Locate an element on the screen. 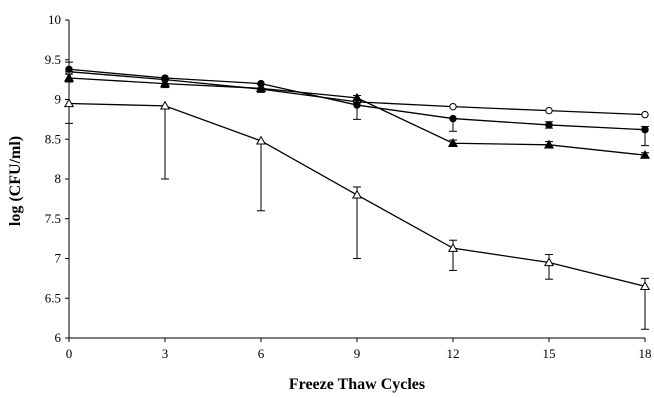 This screenshot has height=398, width=654. y-tick-label: 9.5 is located at coordinates (53, 59).